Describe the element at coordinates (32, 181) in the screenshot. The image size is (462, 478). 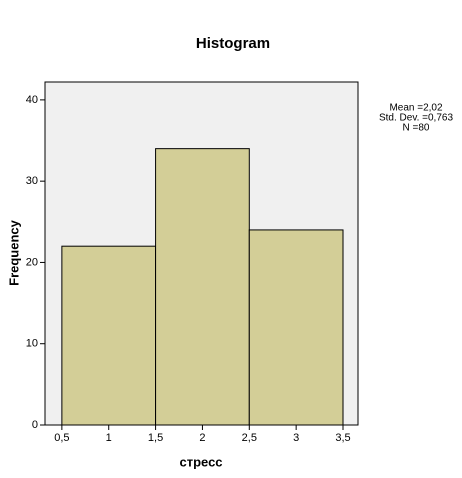
I see `y-tick-label: 30` at that location.